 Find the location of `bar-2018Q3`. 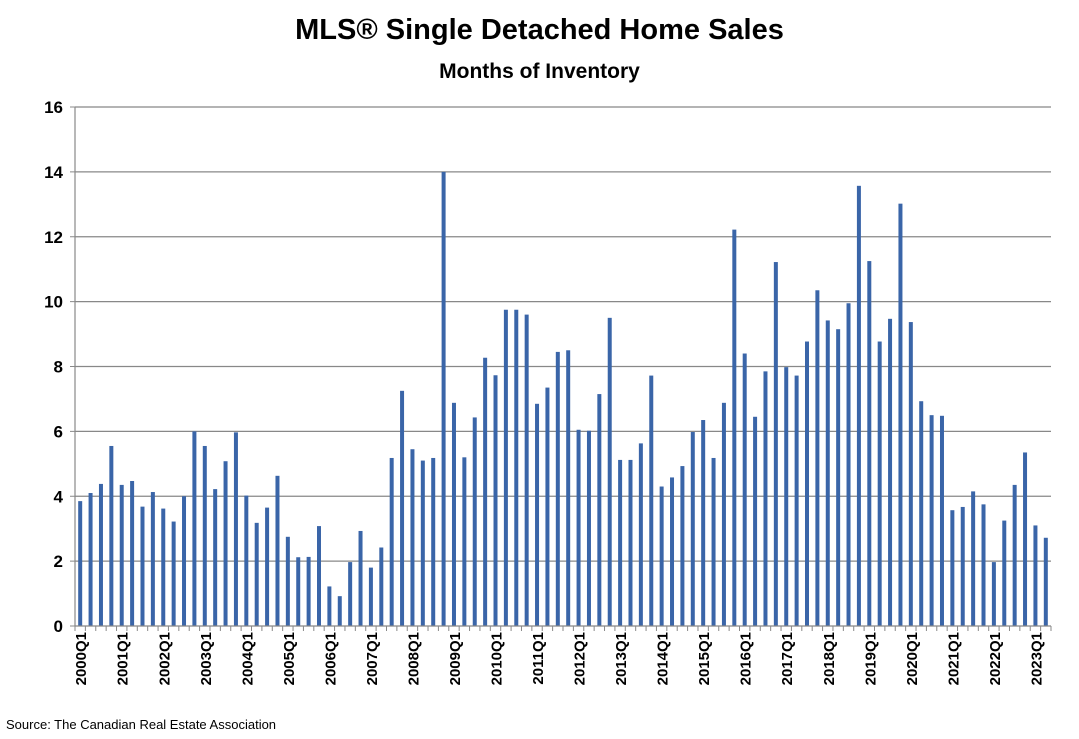

bar-2018Q3 is located at coordinates (848, 464).